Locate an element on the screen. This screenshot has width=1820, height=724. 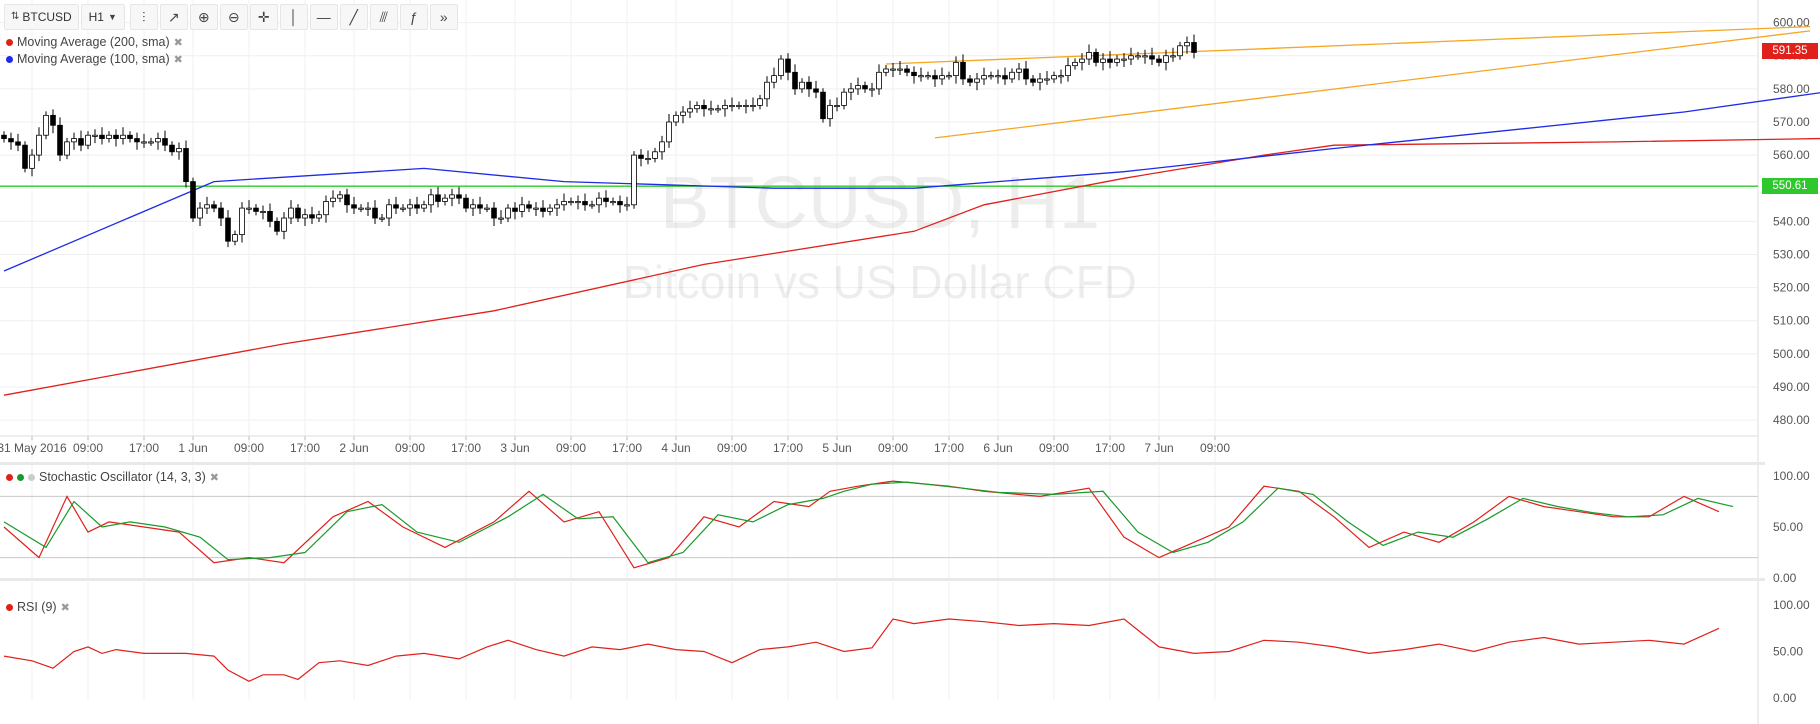
horizontal-line-button: — is located at coordinates (323, 17).